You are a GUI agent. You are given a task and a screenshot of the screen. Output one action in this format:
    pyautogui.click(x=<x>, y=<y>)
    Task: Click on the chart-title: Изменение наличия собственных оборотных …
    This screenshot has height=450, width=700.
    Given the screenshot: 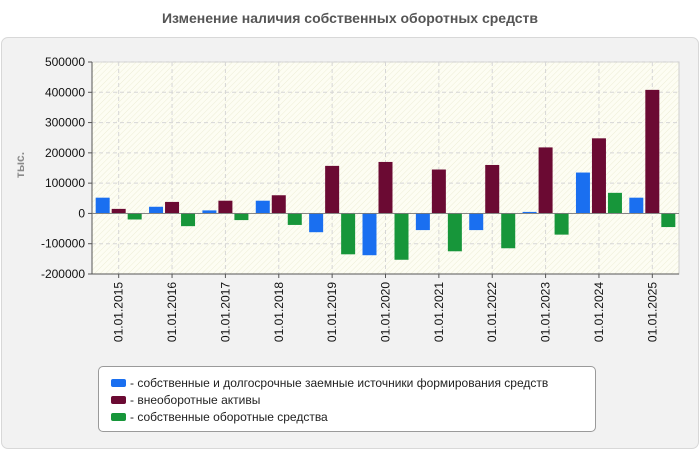 What is the action you would take?
    pyautogui.click(x=350, y=18)
    